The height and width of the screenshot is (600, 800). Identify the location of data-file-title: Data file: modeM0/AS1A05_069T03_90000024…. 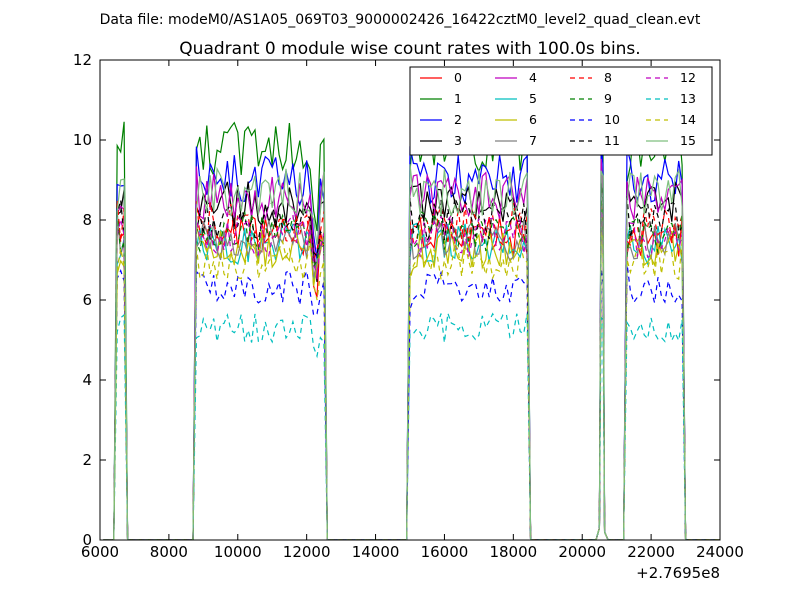
(400, 20).